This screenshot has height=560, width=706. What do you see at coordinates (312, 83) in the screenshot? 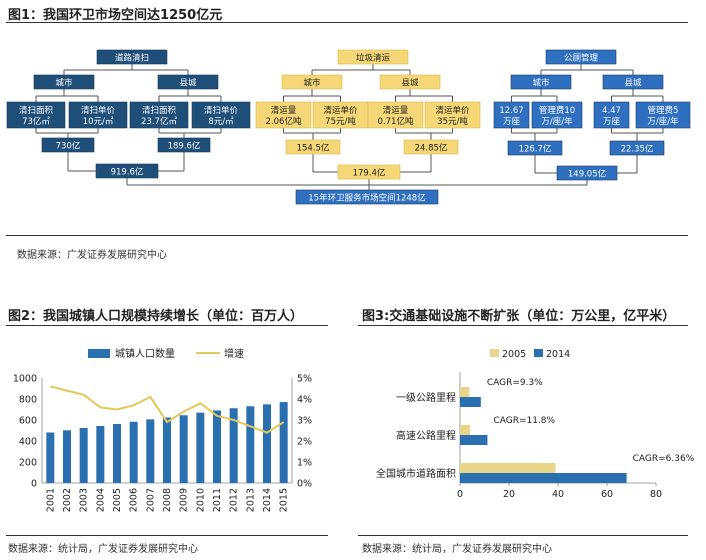
I see `garbage-city-node-text: 城市` at bounding box center [312, 83].